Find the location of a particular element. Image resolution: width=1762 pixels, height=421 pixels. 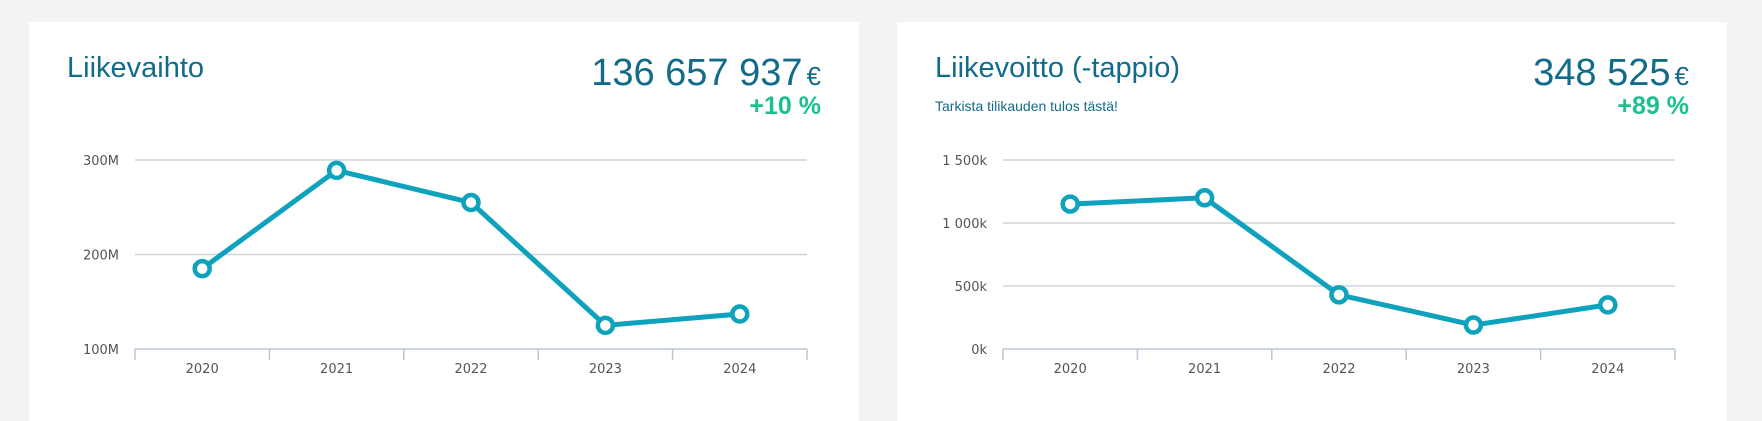

series-line is located at coordinates (1339, 261).